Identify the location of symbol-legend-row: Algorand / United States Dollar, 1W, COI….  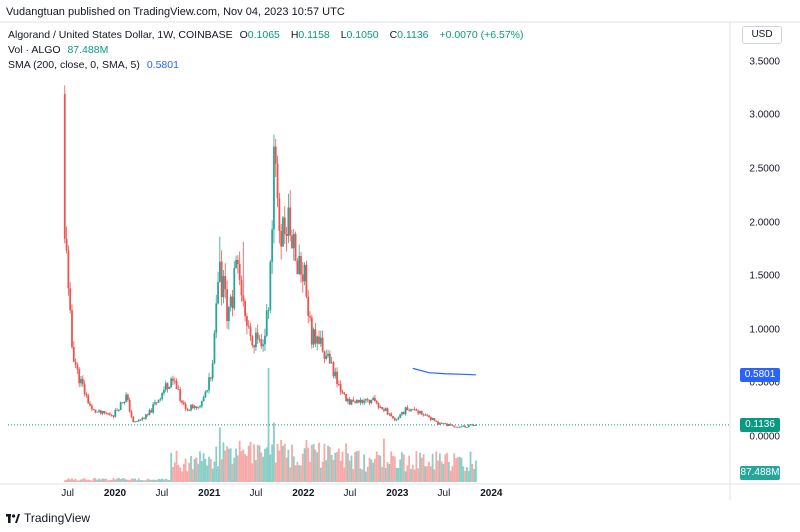
(268, 35).